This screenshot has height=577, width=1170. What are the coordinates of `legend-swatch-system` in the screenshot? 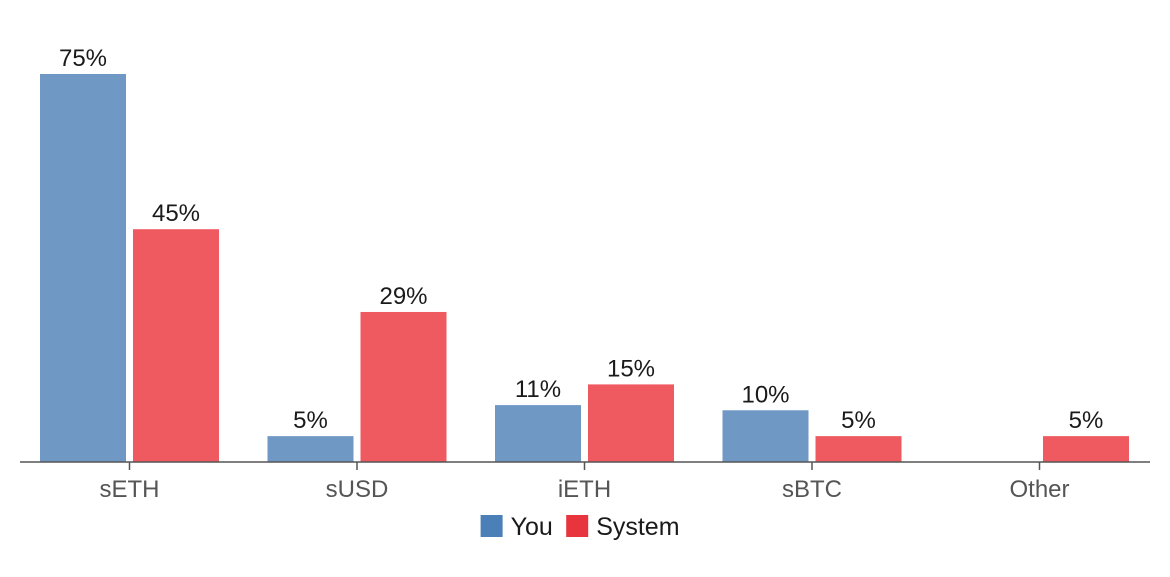 It's located at (577, 526).